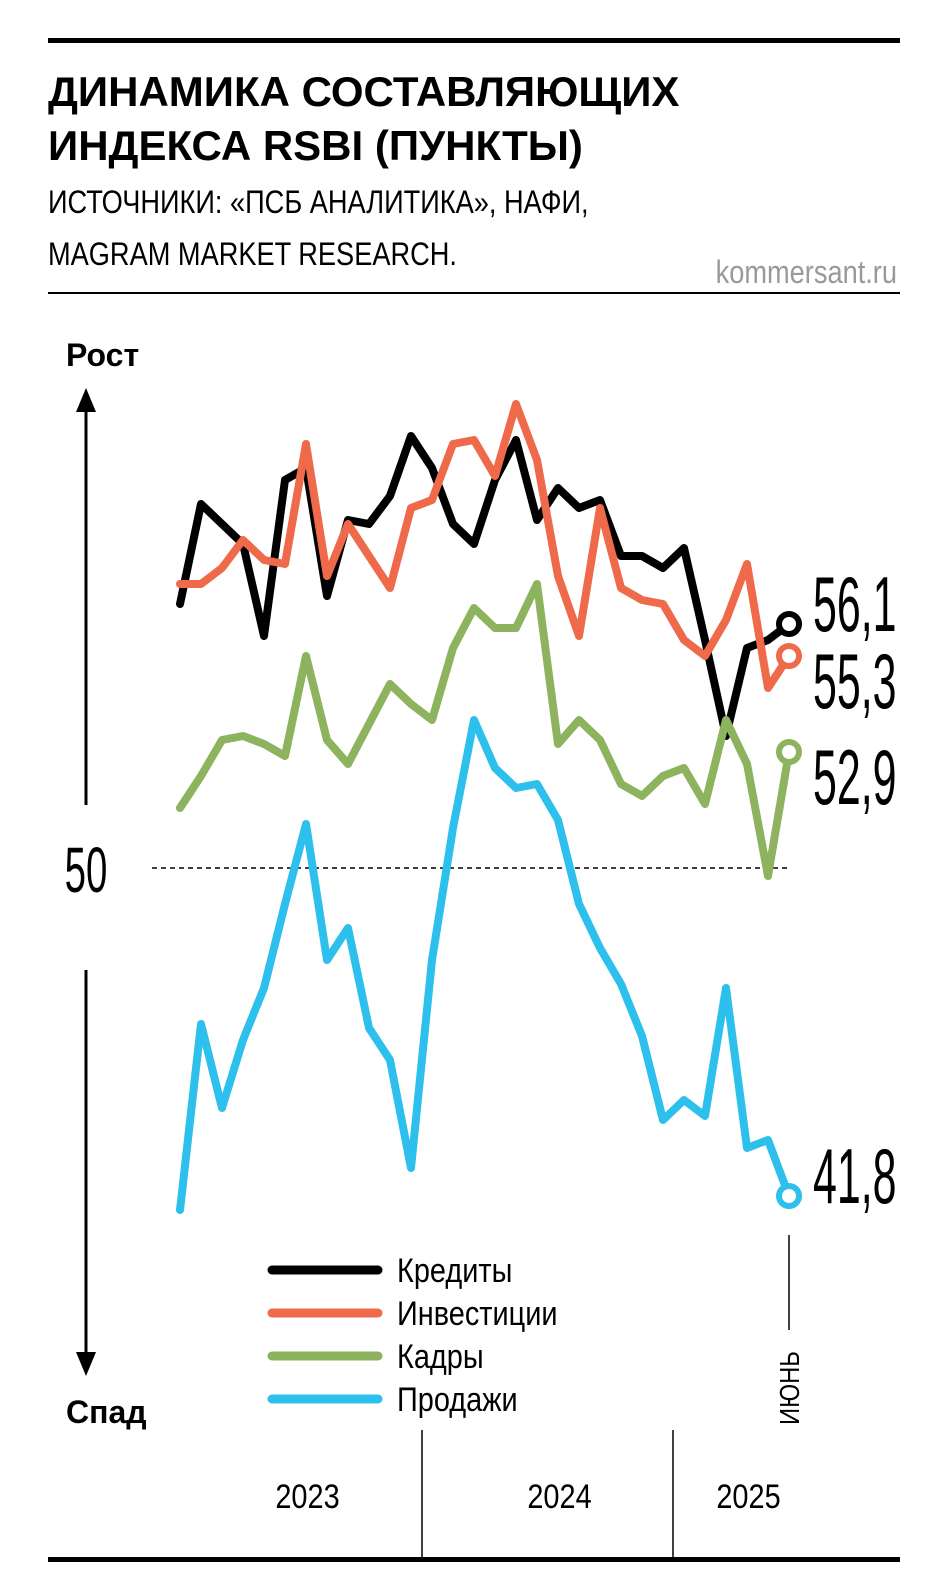  What do you see at coordinates (457, 1399) in the screenshot?
I see `legend-label: Продажи` at bounding box center [457, 1399].